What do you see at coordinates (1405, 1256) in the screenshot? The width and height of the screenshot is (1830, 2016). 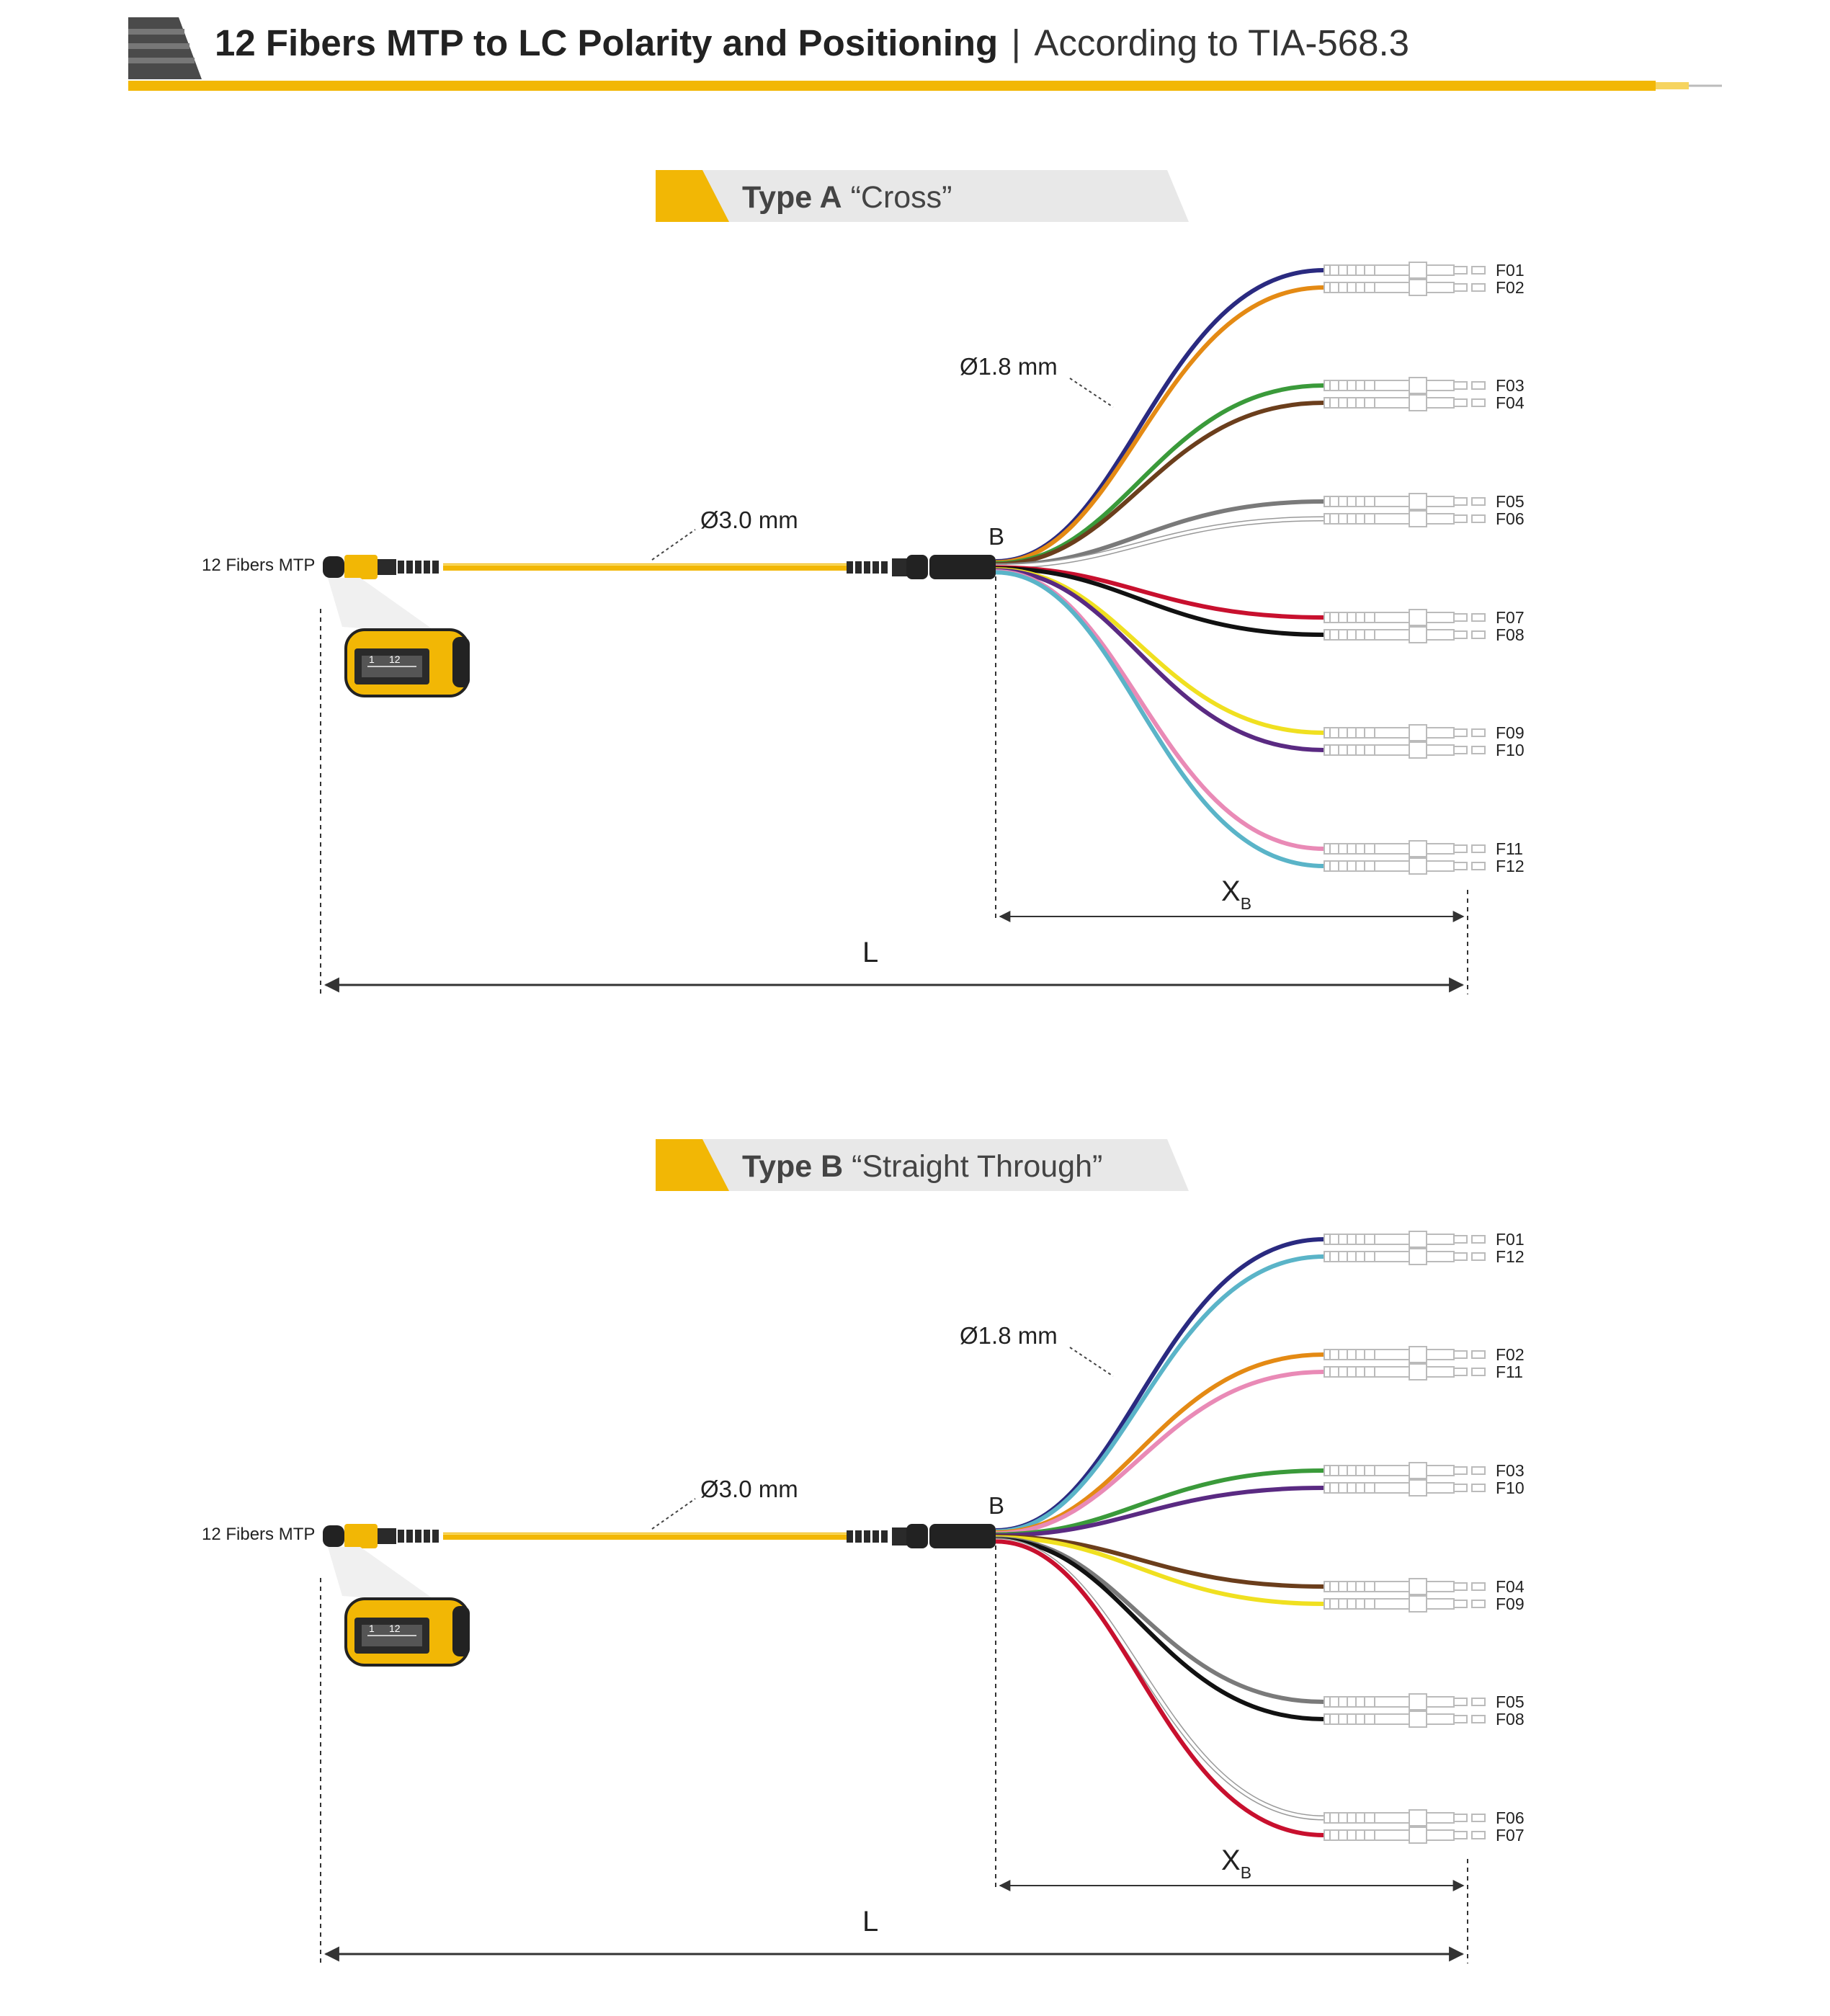 I see `lc-connector-F12` at bounding box center [1405, 1256].